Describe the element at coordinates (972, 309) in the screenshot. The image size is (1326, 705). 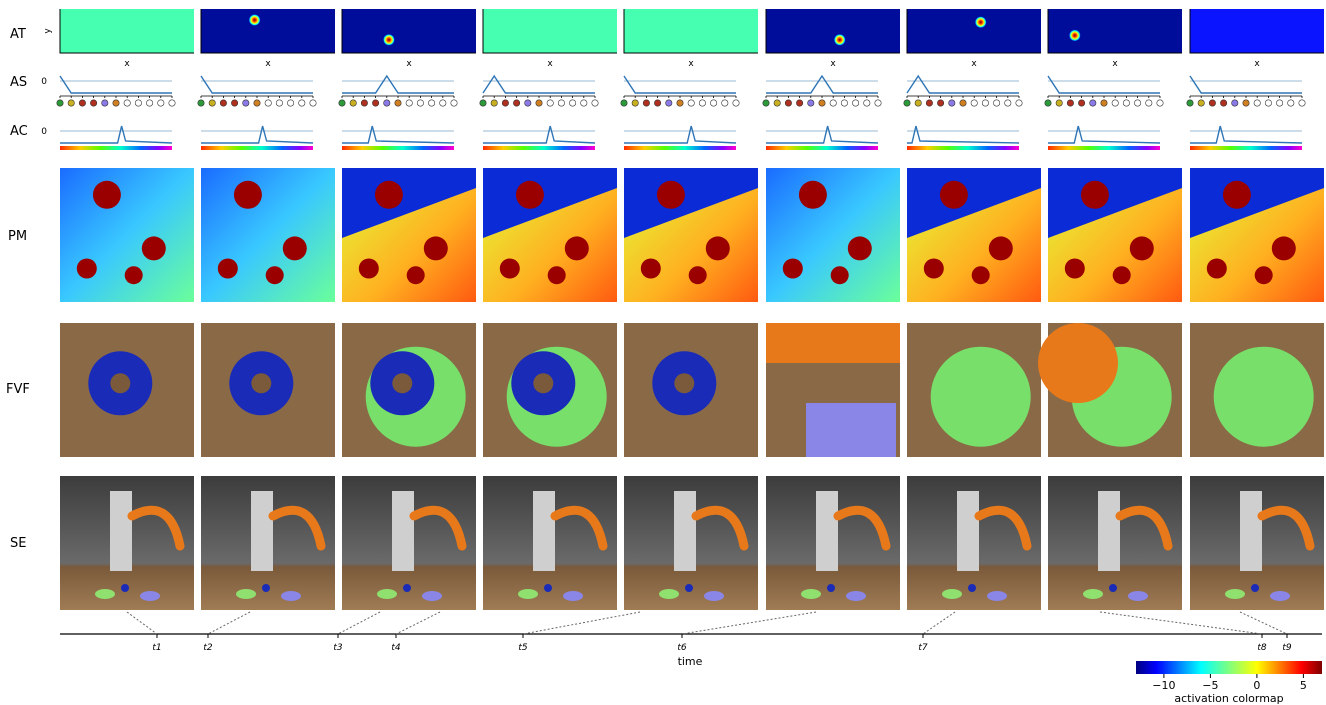
I see `panel-column-7: x` at that location.